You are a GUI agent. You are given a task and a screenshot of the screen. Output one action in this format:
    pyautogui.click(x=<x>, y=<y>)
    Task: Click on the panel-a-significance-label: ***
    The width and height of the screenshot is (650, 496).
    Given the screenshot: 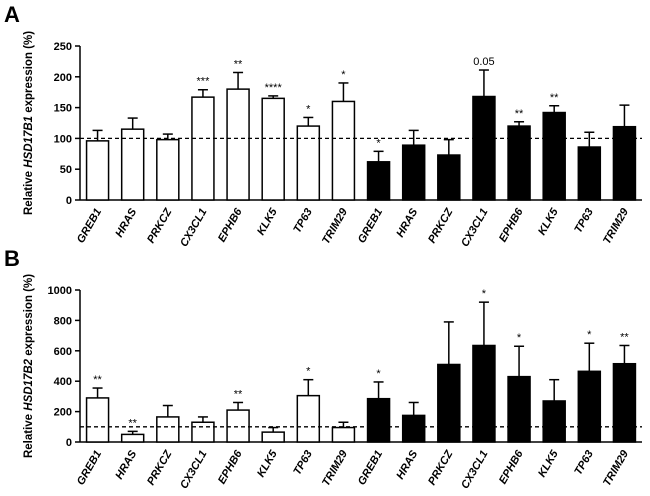 What is the action you would take?
    pyautogui.click(x=204, y=82)
    